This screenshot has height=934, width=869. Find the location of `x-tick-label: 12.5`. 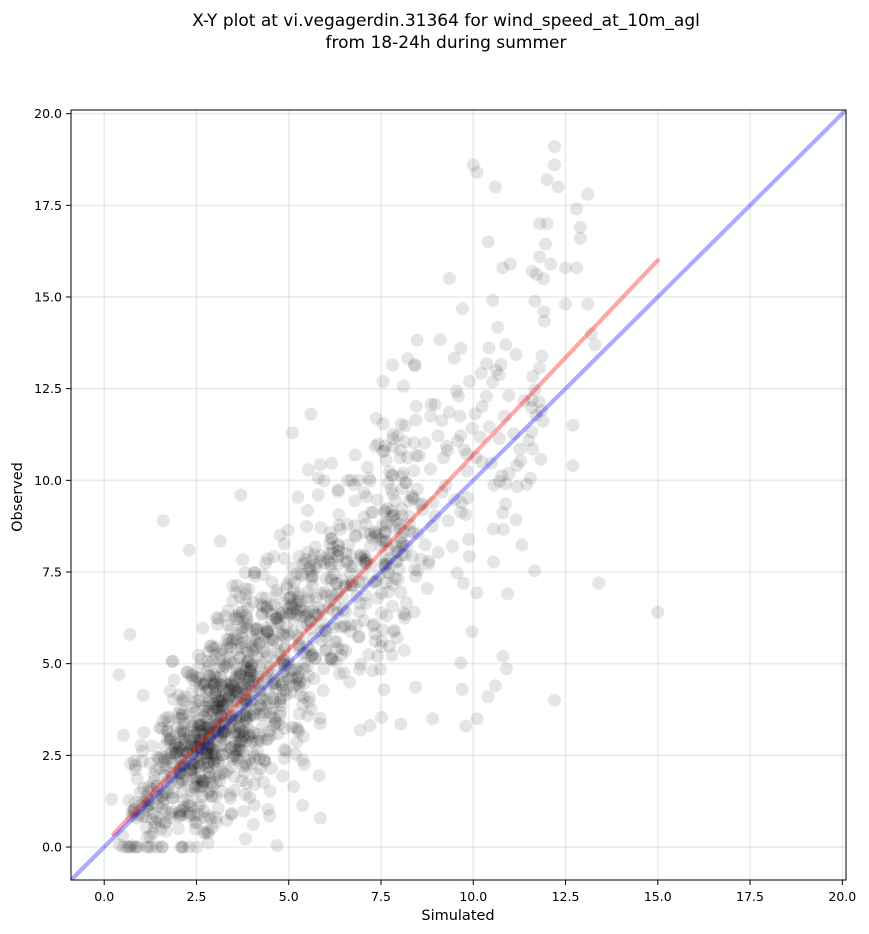

x-tick-label: 12.5 is located at coordinates (566, 896).